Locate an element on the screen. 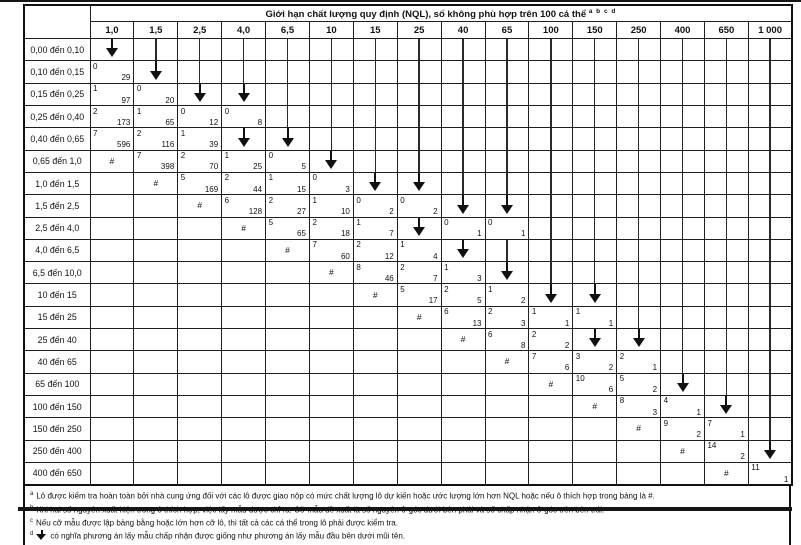 The image size is (801, 545). plan-cell: 10 6 is located at coordinates (595, 384).